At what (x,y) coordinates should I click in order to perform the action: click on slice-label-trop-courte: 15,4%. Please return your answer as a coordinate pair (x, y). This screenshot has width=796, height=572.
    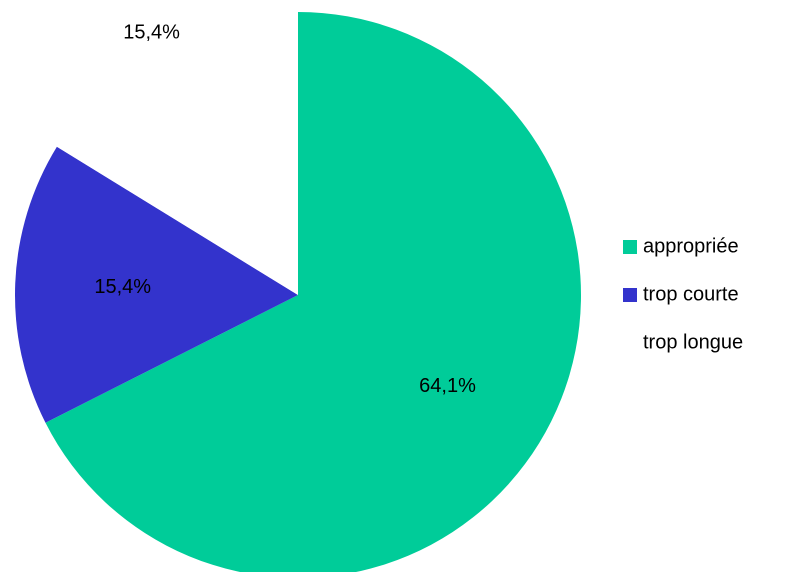
    Looking at the image, I should click on (122, 287).